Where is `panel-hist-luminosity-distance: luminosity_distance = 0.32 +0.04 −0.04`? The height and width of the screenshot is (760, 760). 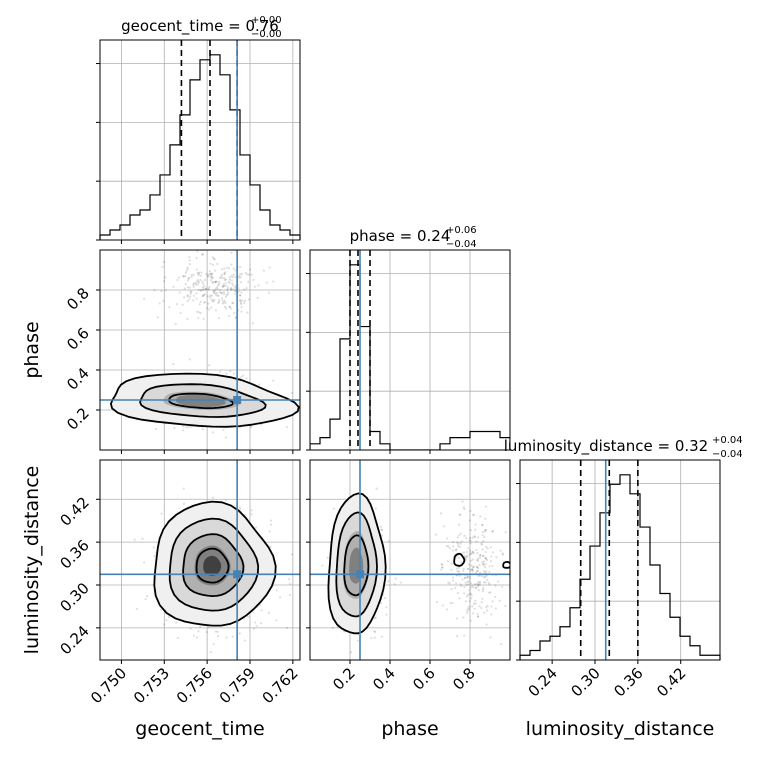
panel-hist-luminosity-distance: luminosity_distance = 0.32 +0.04 −0.04 is located at coordinates (623, 549).